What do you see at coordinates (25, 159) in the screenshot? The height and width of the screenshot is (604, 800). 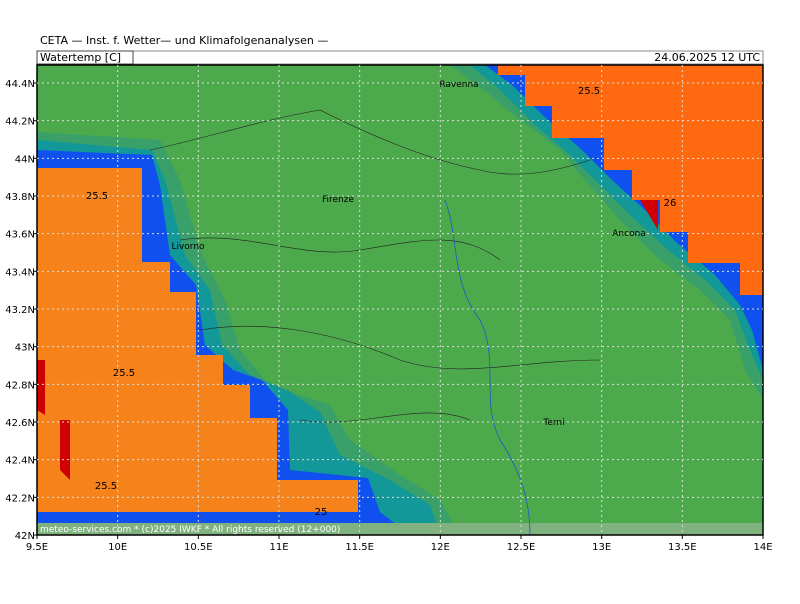 I see `y-tick-label: 44N` at bounding box center [25, 159].